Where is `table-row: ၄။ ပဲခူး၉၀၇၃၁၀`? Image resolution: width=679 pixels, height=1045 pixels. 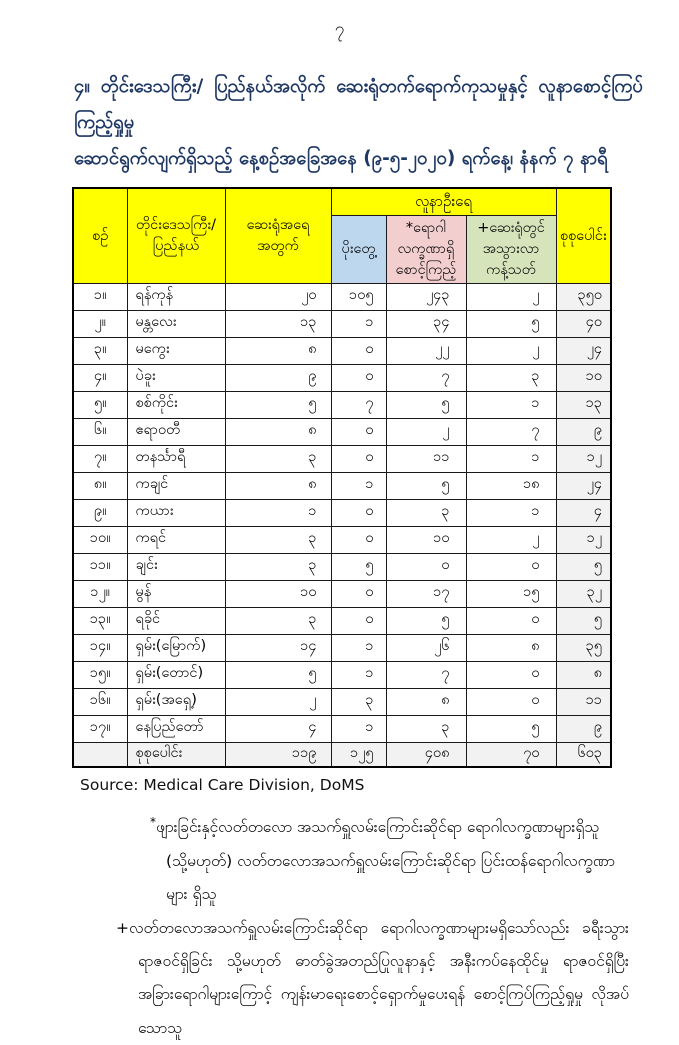
table-row: ၄။ ပဲခူး၉၀၇၃၁၀ is located at coordinates (342, 377).